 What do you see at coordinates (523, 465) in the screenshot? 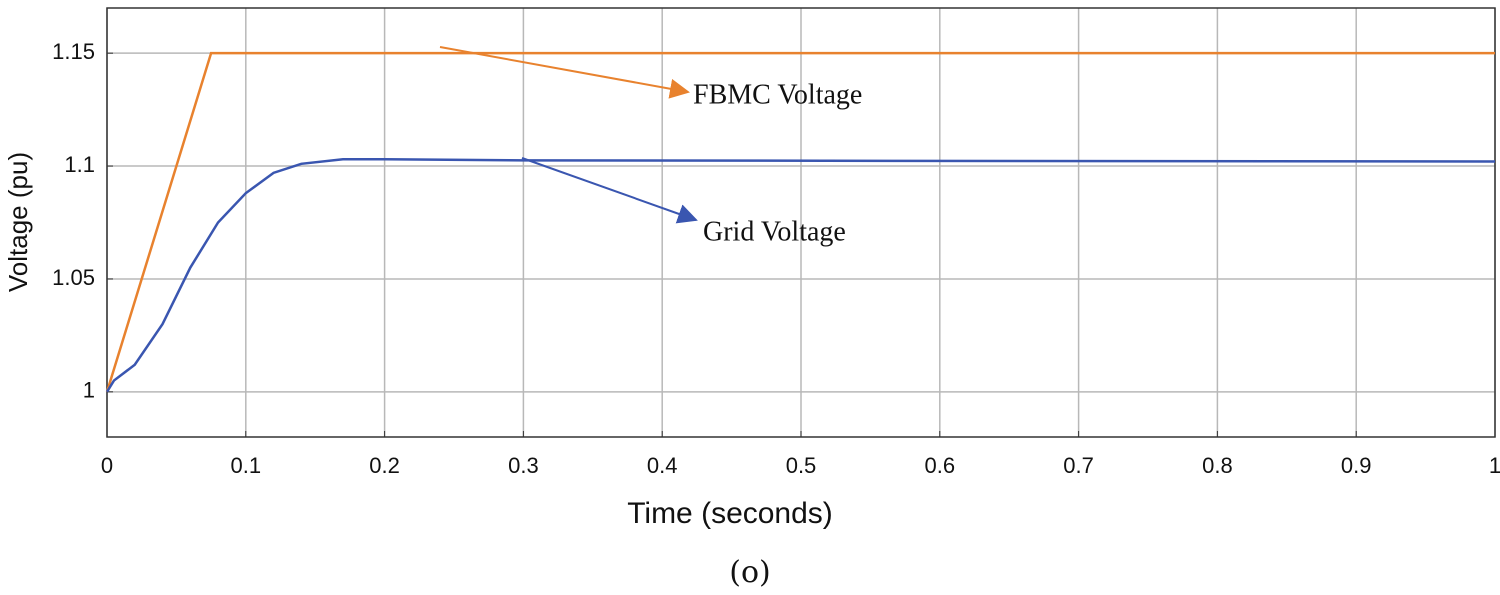
I see `x-tick-label: 0.3` at bounding box center [523, 465].